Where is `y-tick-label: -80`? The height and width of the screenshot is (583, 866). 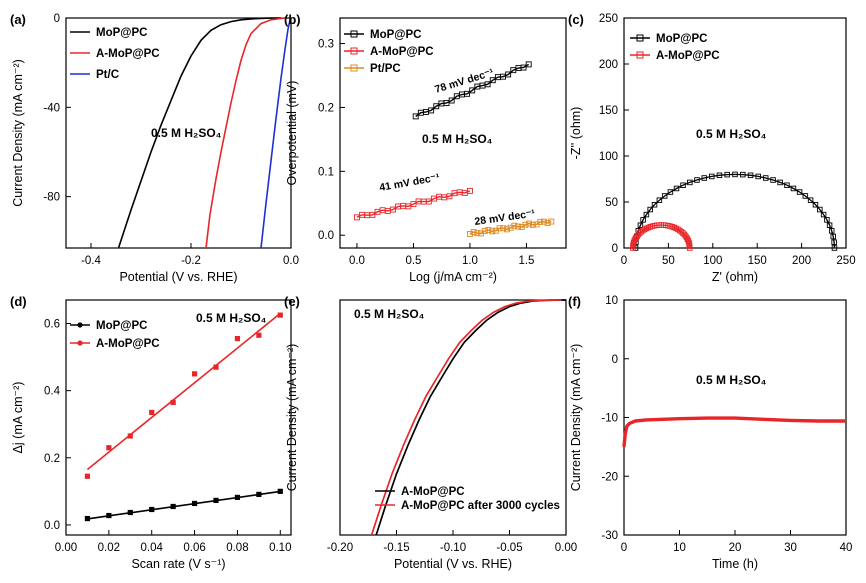
y-tick-label: -80 is located at coordinates (51, 198).